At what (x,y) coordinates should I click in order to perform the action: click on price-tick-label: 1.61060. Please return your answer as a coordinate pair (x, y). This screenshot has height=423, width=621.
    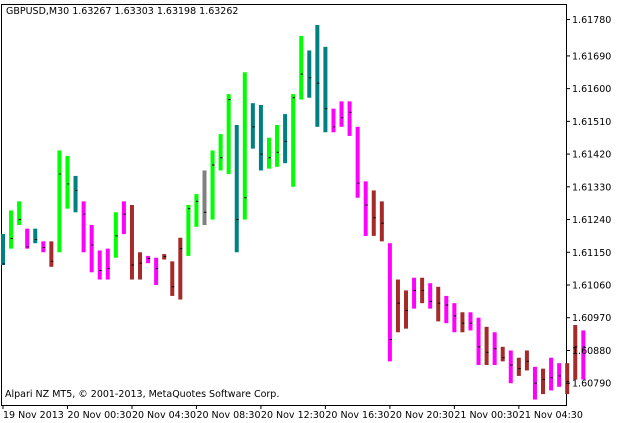
    Looking at the image, I should click on (591, 286).